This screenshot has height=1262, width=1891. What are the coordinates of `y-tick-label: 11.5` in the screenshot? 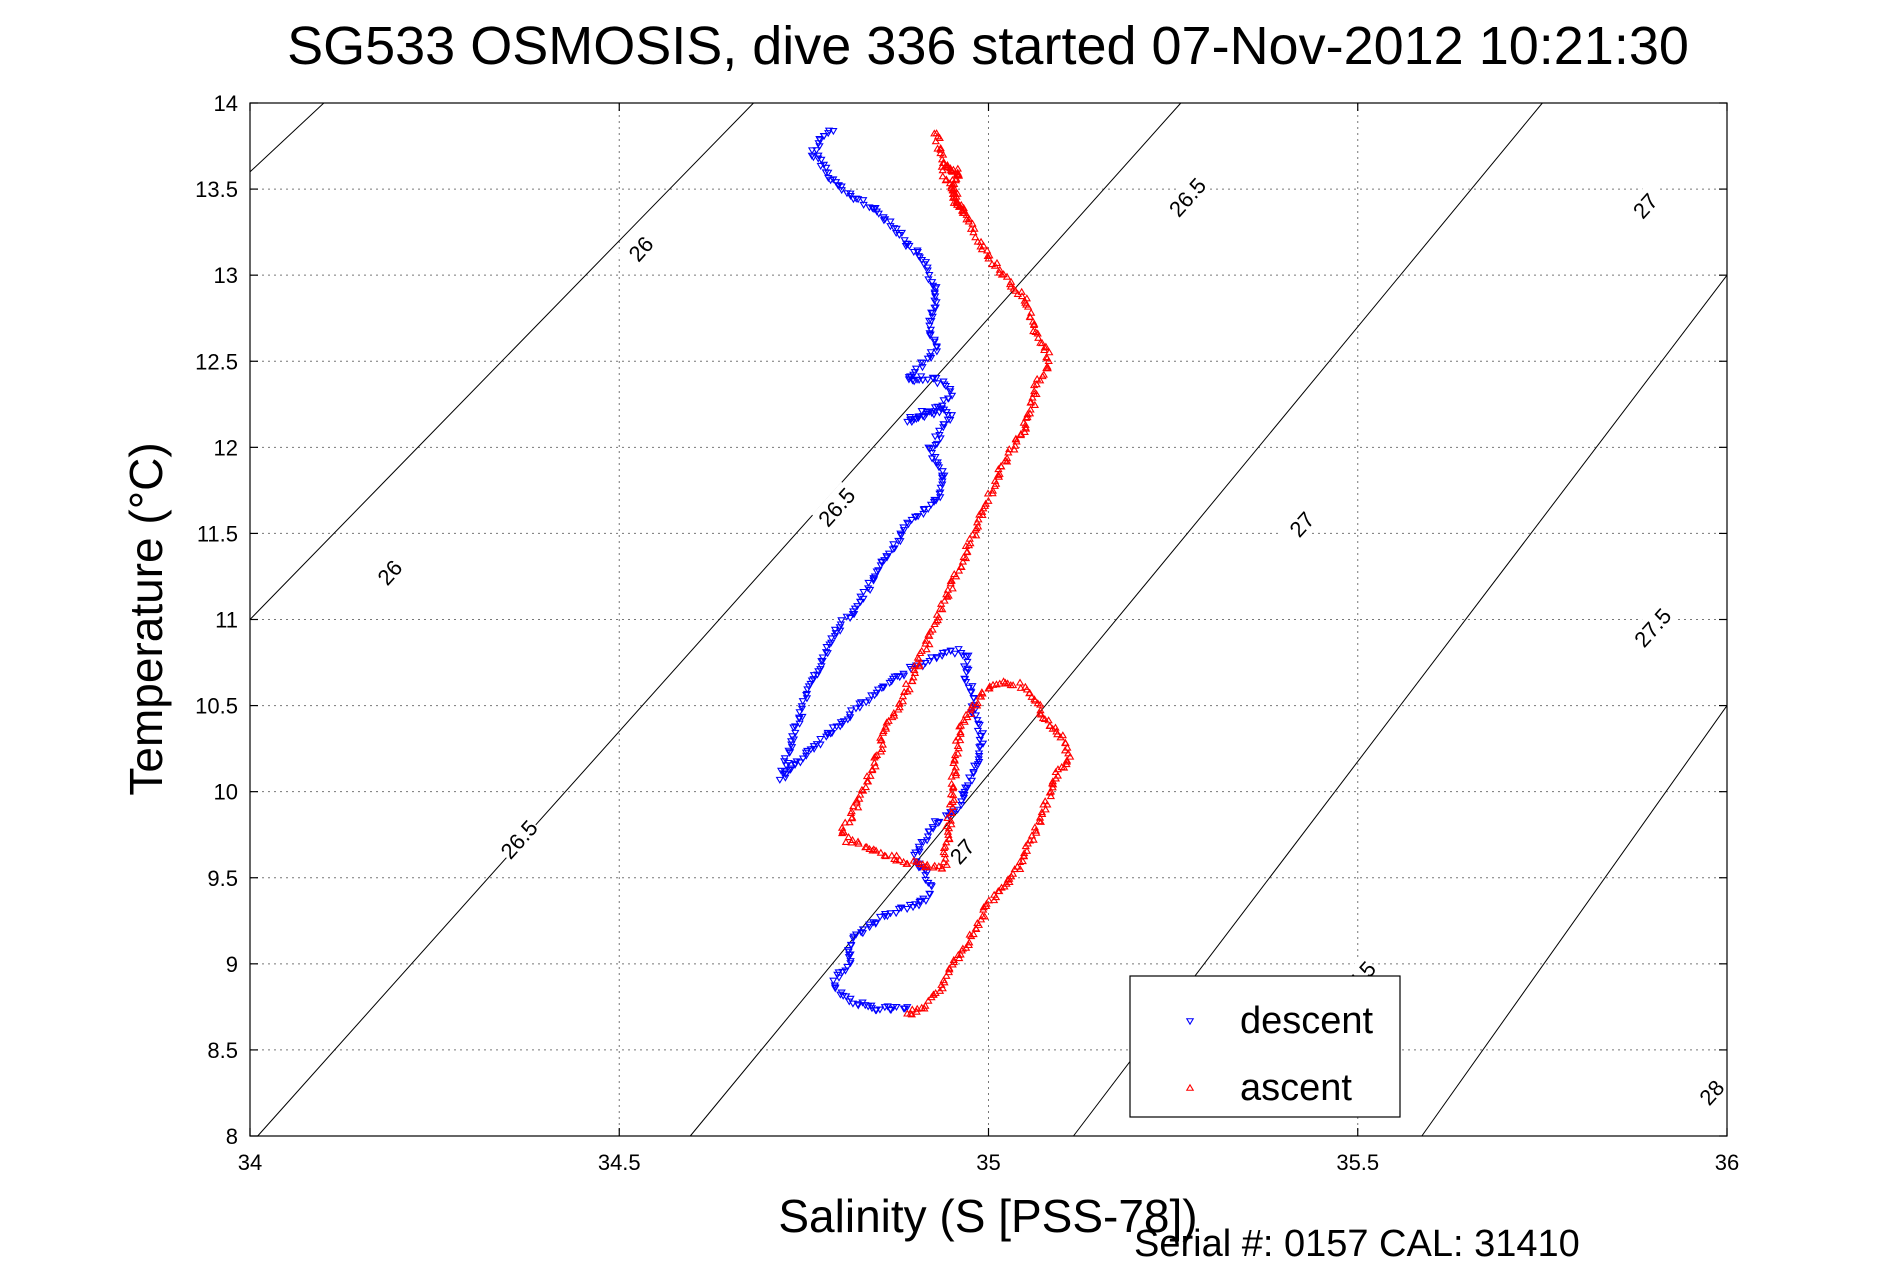 It's located at (217, 533).